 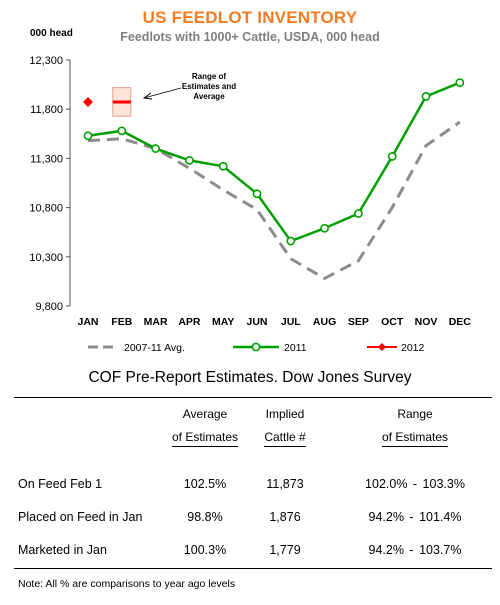 I want to click on annotation-arrow-shaft, so click(x=162, y=93).